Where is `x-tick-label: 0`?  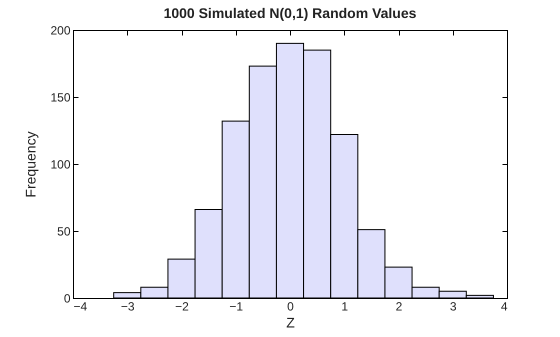
x-tick-label: 0 is located at coordinates (290, 307).